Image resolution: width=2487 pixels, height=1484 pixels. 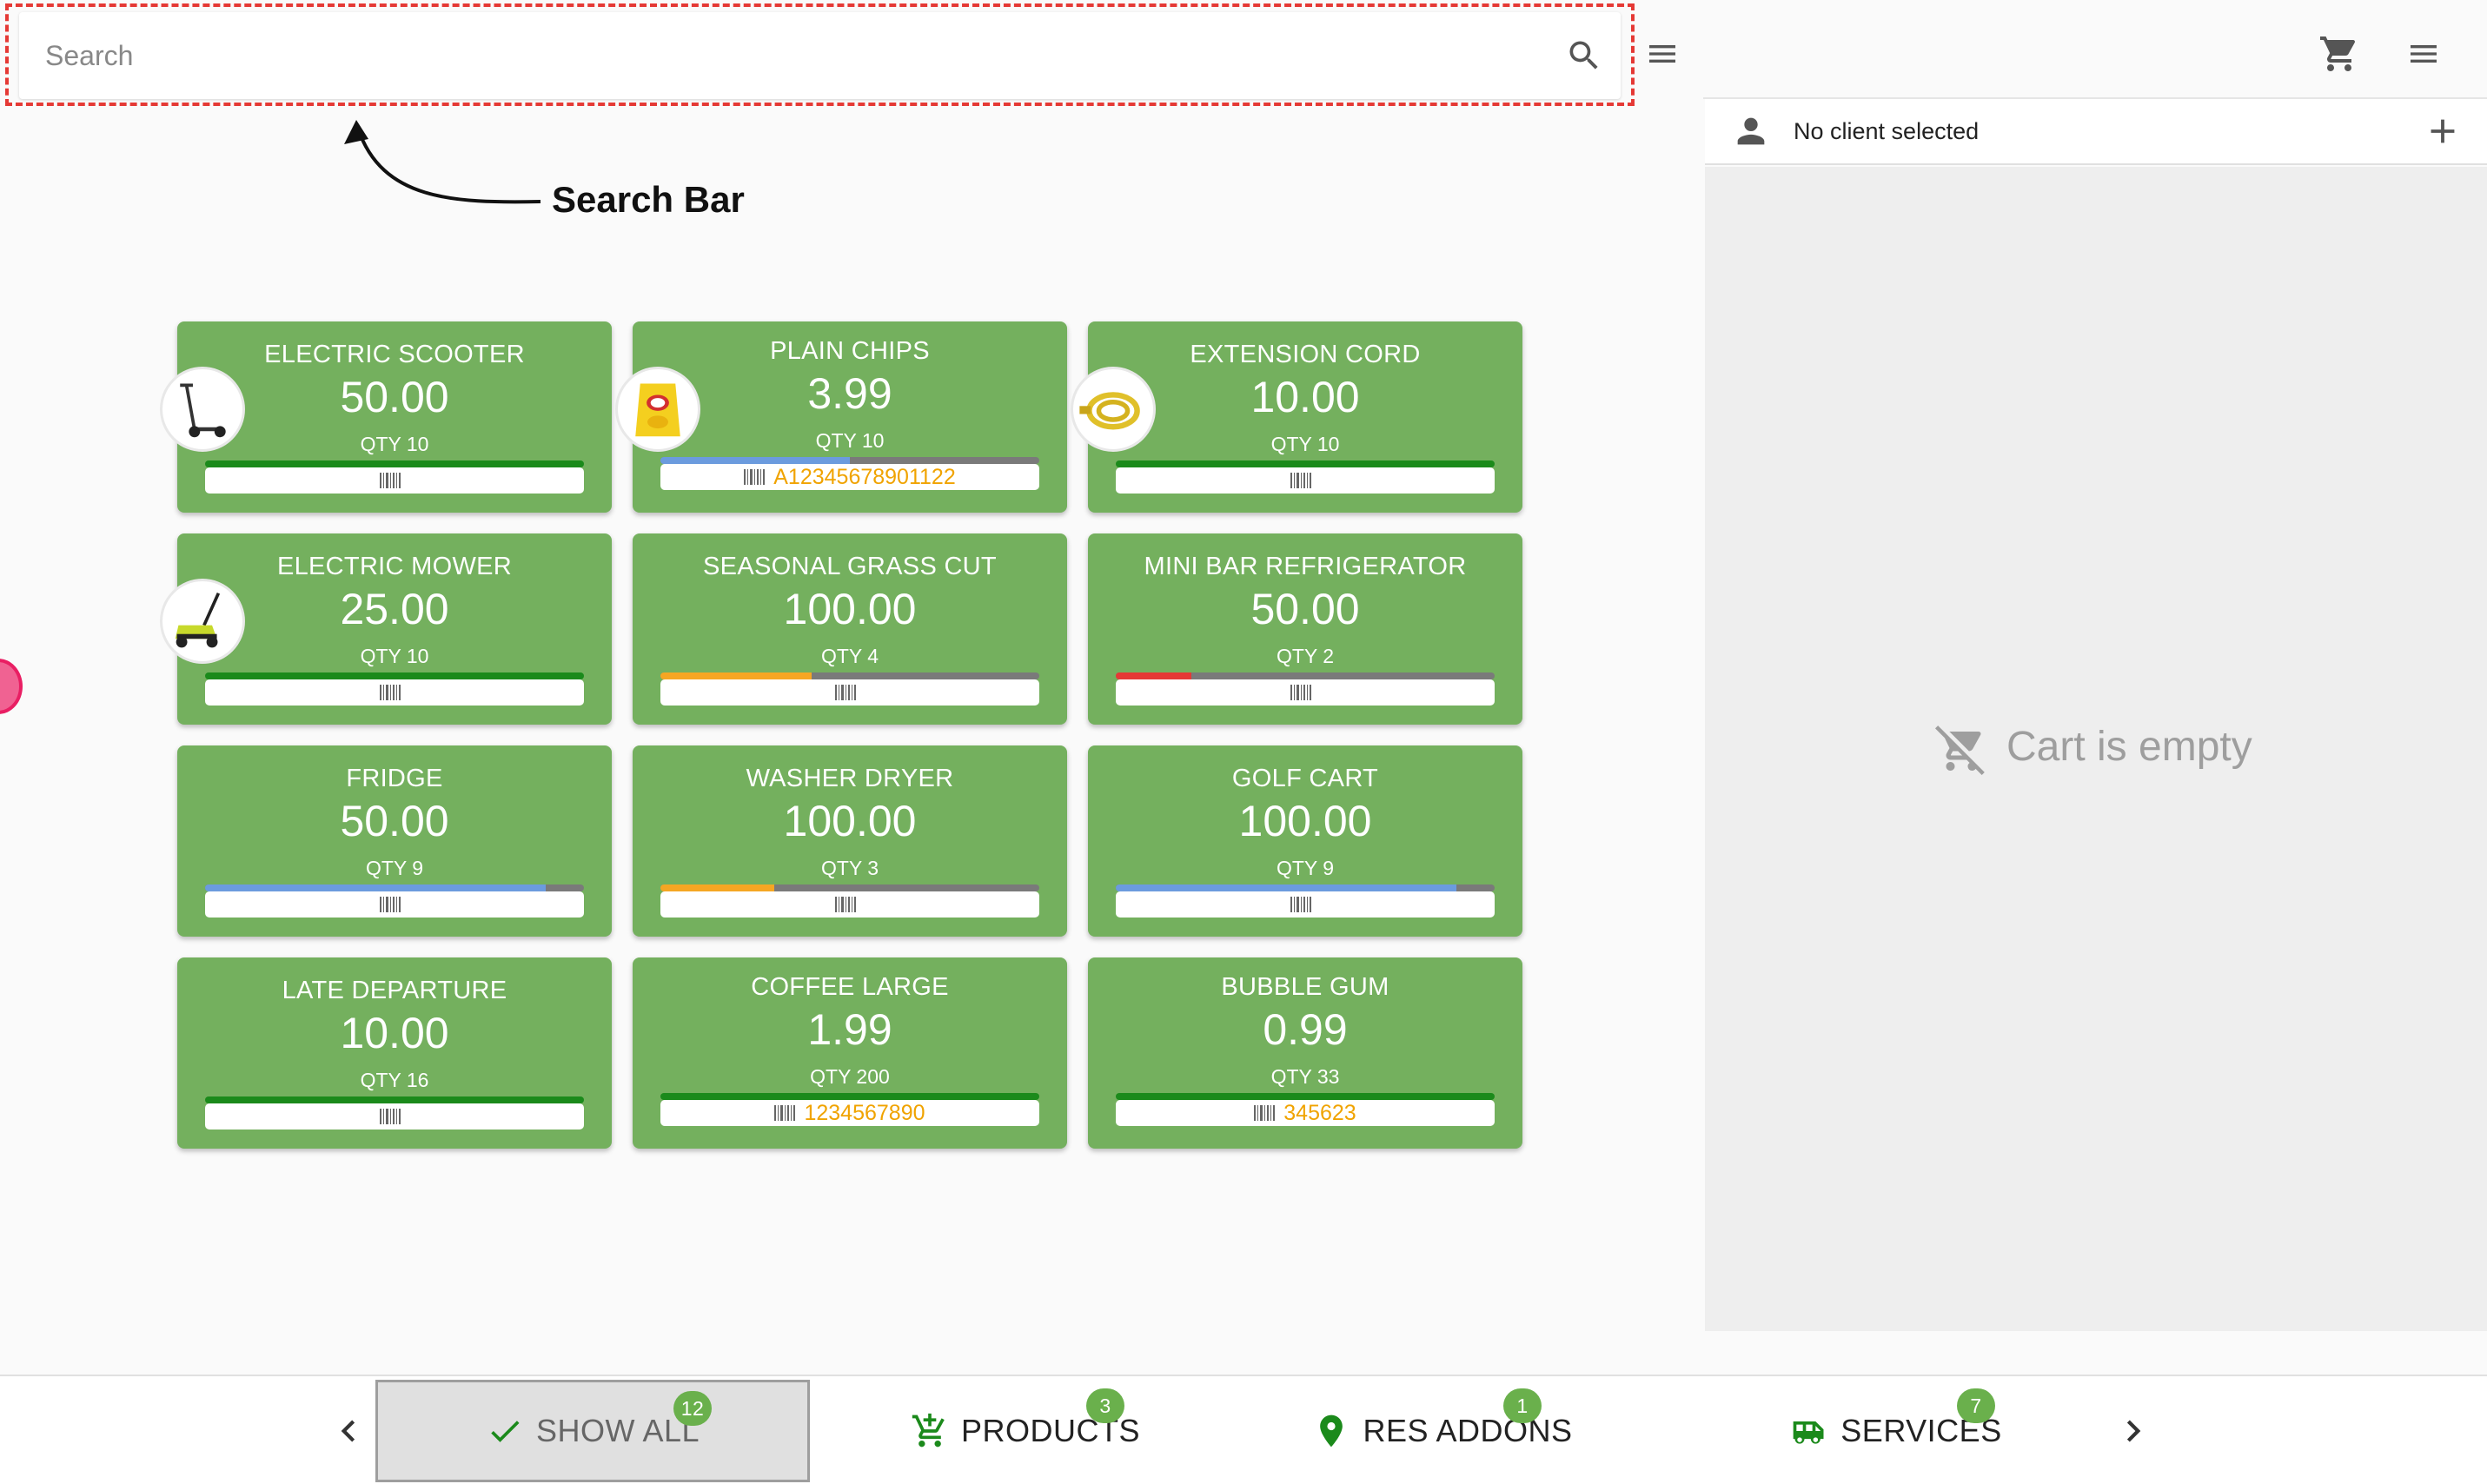 I want to click on product-name: FRIDGE, so click(x=394, y=778).